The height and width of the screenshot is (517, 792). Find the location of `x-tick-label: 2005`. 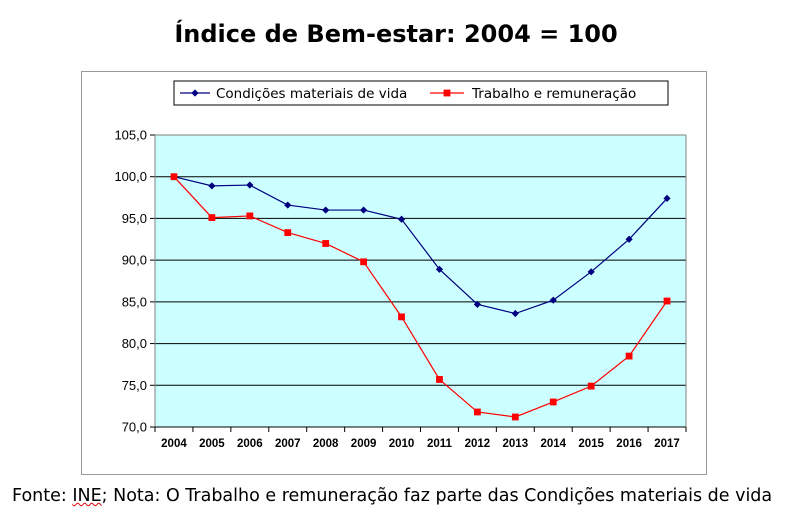

x-tick-label: 2005 is located at coordinates (212, 444).